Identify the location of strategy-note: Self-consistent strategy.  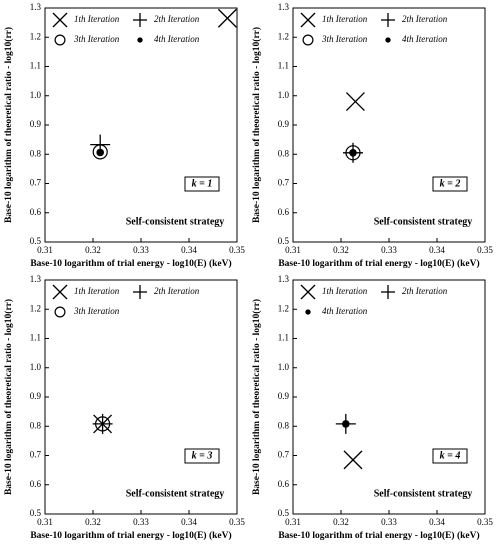
(423, 221).